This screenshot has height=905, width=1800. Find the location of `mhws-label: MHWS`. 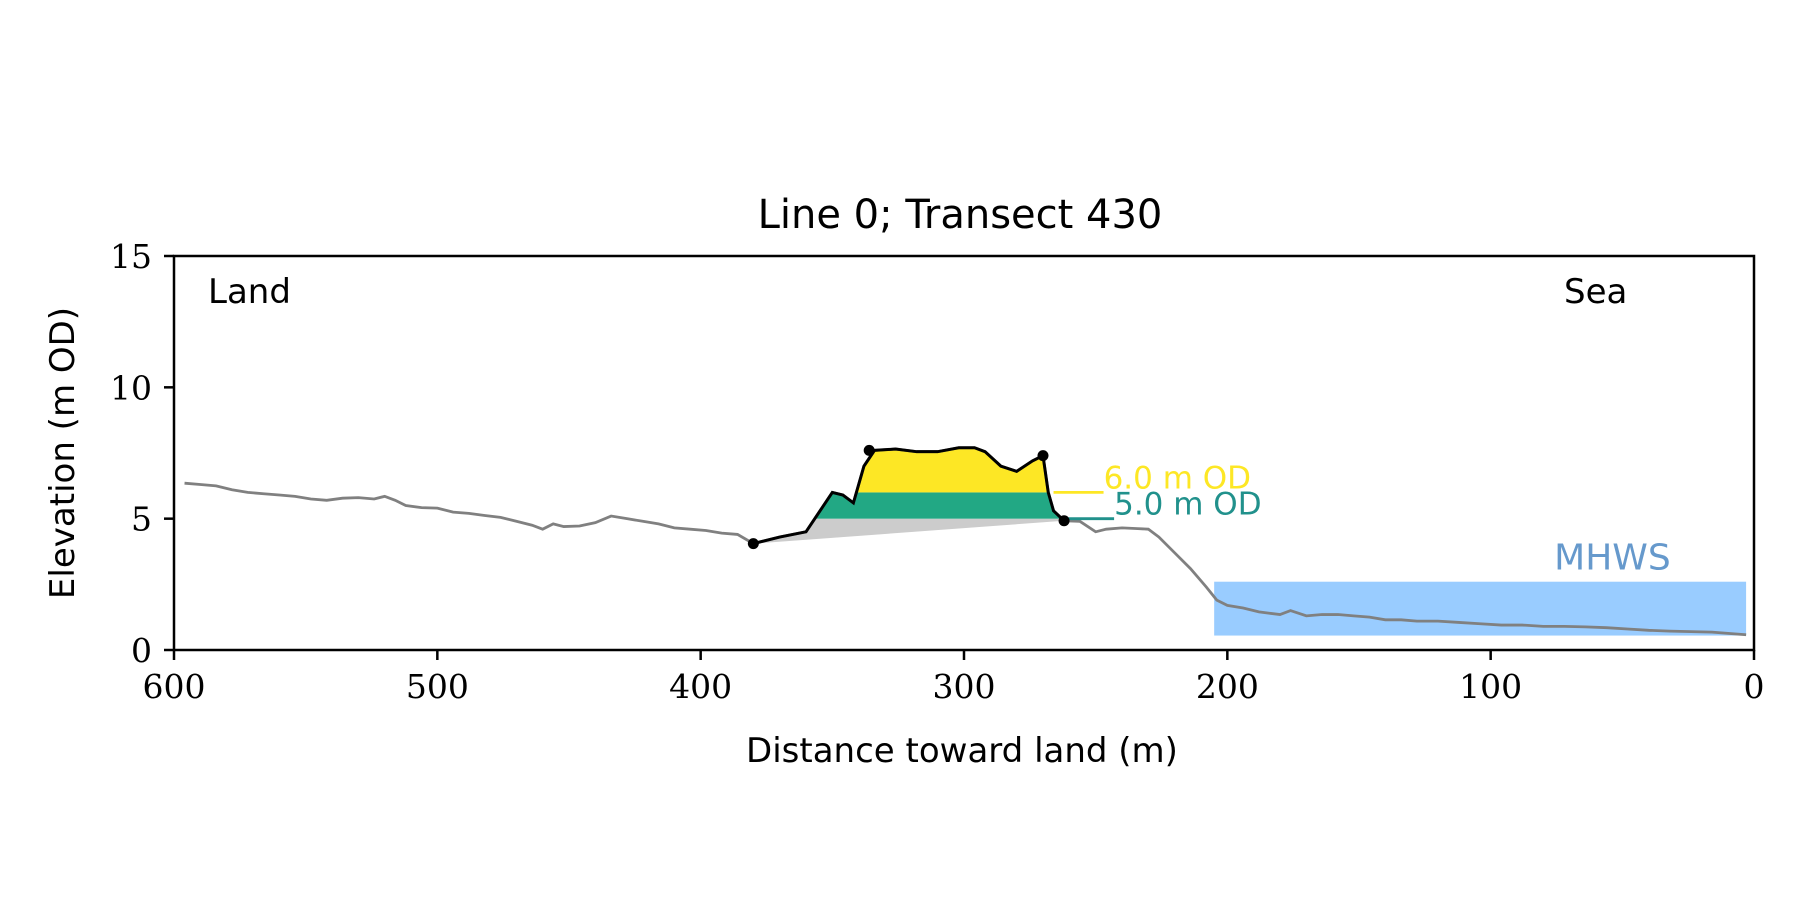

mhws-label: MHWS is located at coordinates (1612, 558).